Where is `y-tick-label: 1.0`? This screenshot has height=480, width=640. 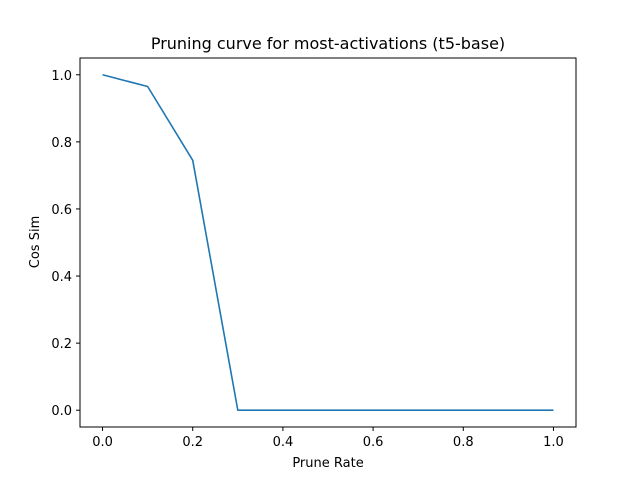
y-tick-label: 1.0 is located at coordinates (61, 76).